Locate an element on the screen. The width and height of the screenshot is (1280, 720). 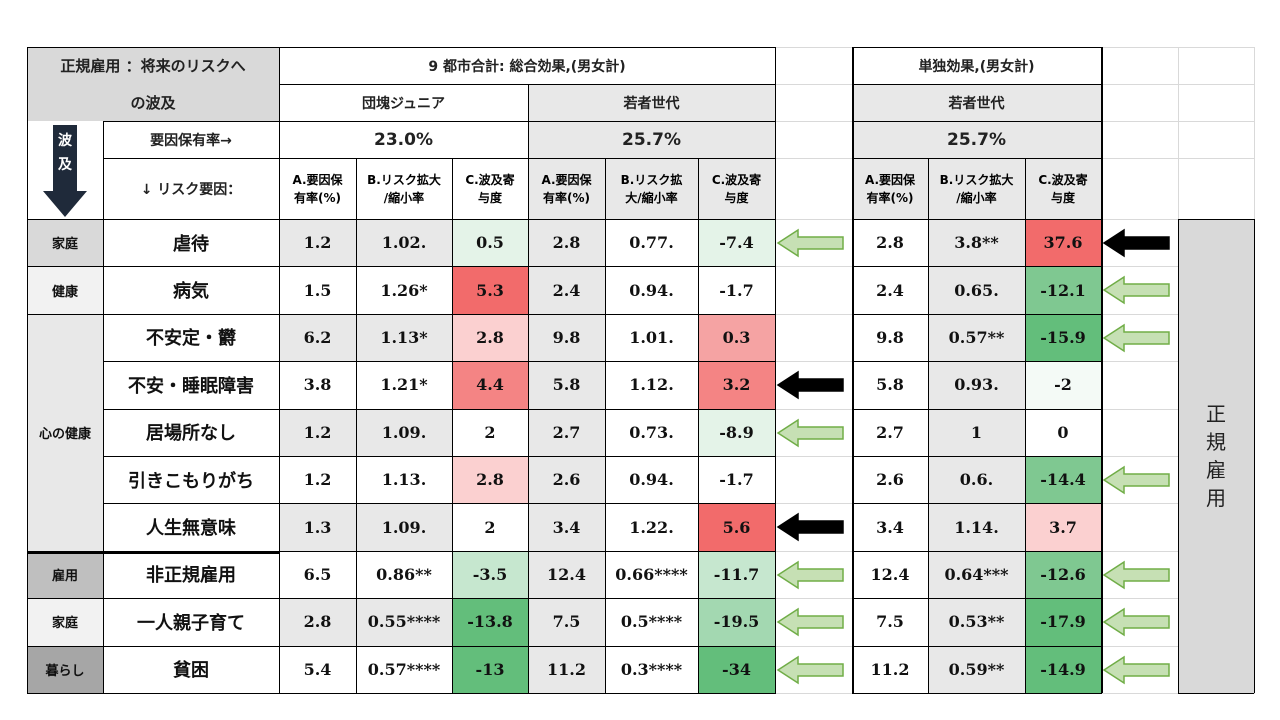
col-b-dankai-line: B.リスク拡大 is located at coordinates (404, 179).